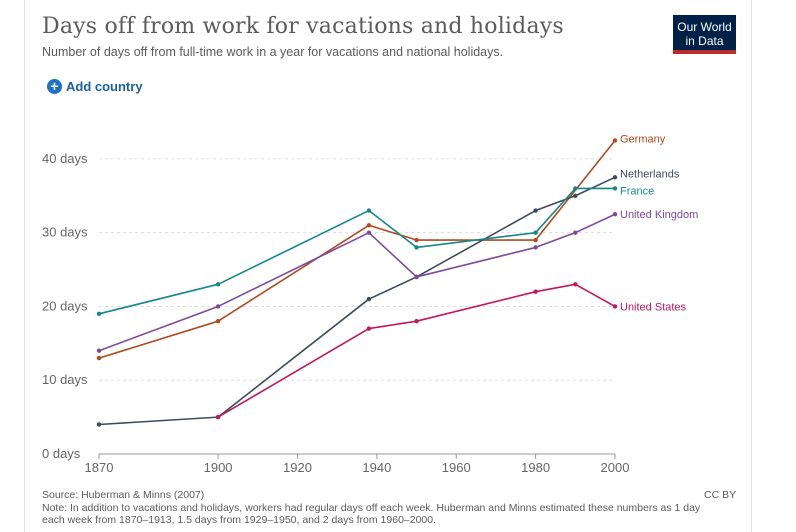 The height and width of the screenshot is (532, 796). What do you see at coordinates (65, 158) in the screenshot?
I see `y-tick-label: 40 days` at bounding box center [65, 158].